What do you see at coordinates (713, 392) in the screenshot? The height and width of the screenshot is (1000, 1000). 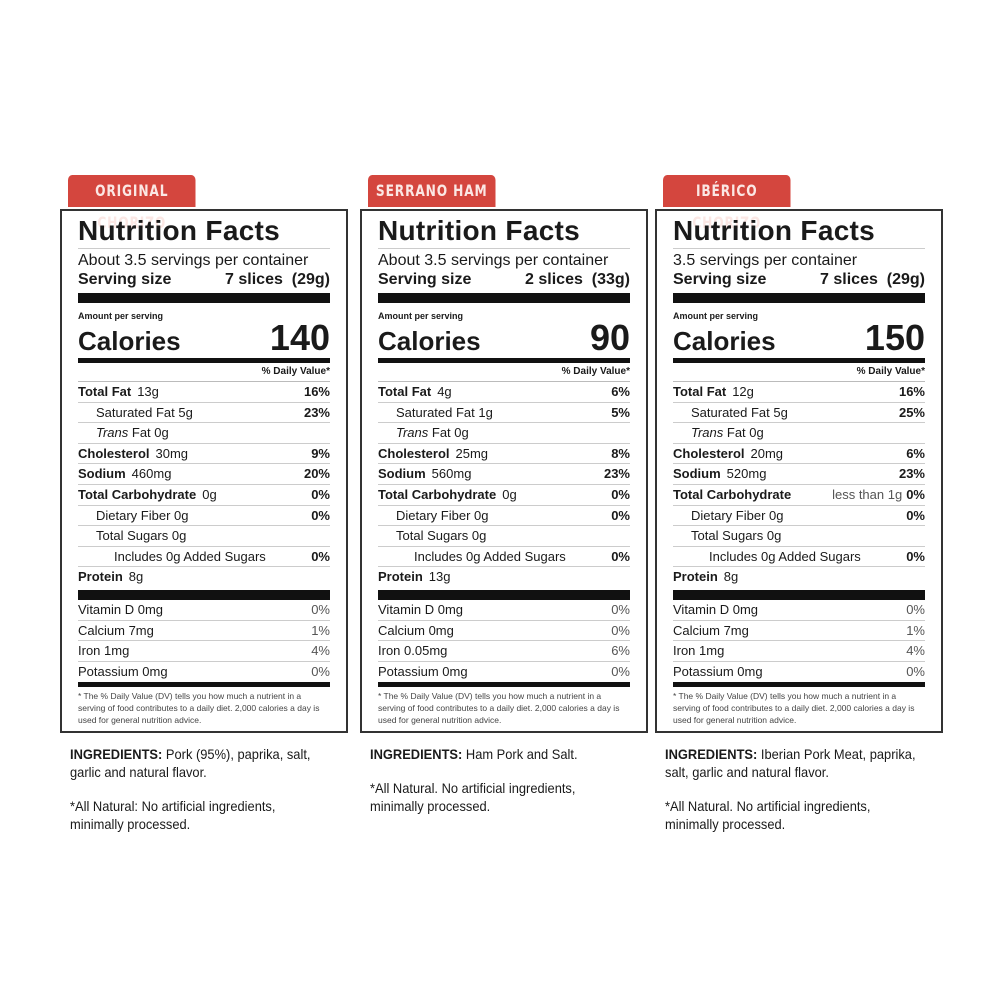 I see `nutrient-name: Total Fat 12g` at bounding box center [713, 392].